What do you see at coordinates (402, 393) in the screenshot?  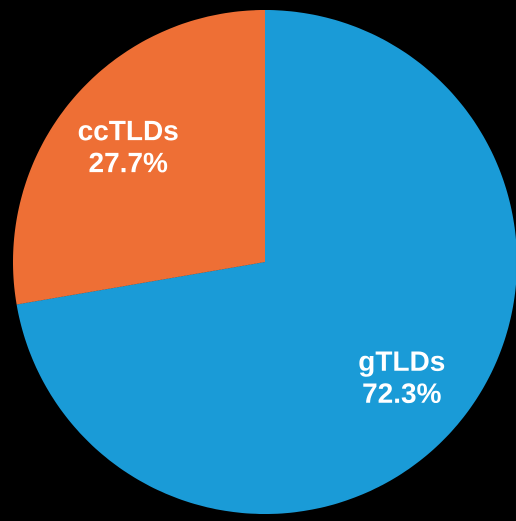 I see `data-label: 72.3%` at bounding box center [402, 393].